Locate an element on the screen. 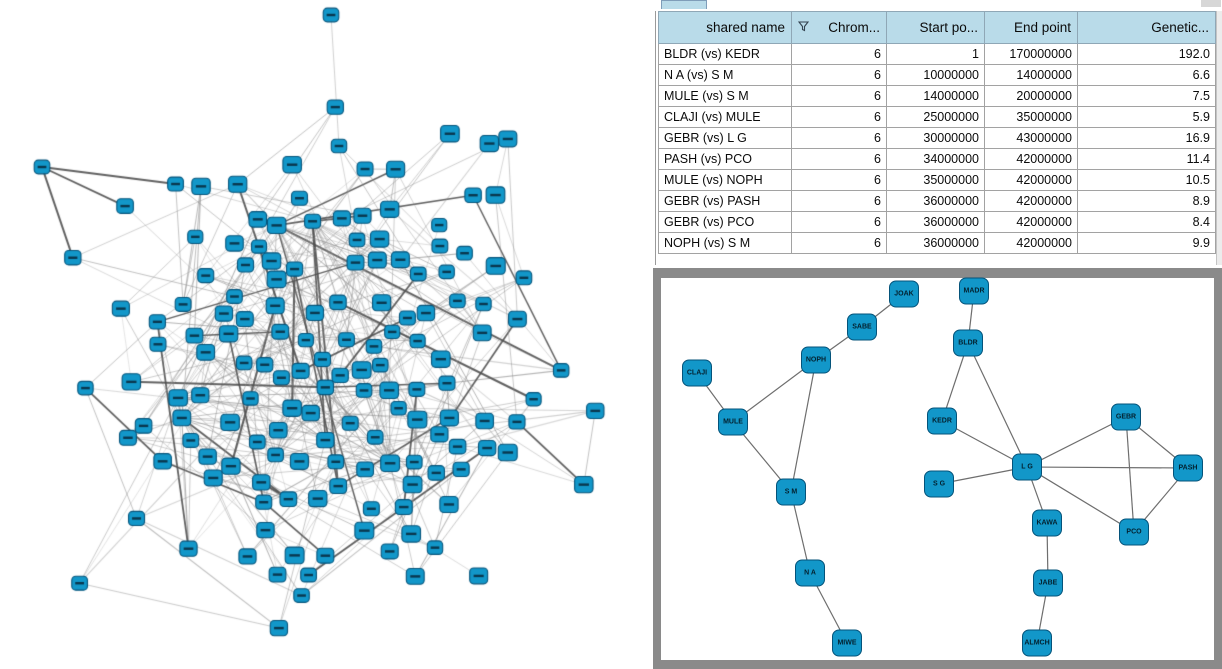  node-joak: JOAK is located at coordinates (904, 294).